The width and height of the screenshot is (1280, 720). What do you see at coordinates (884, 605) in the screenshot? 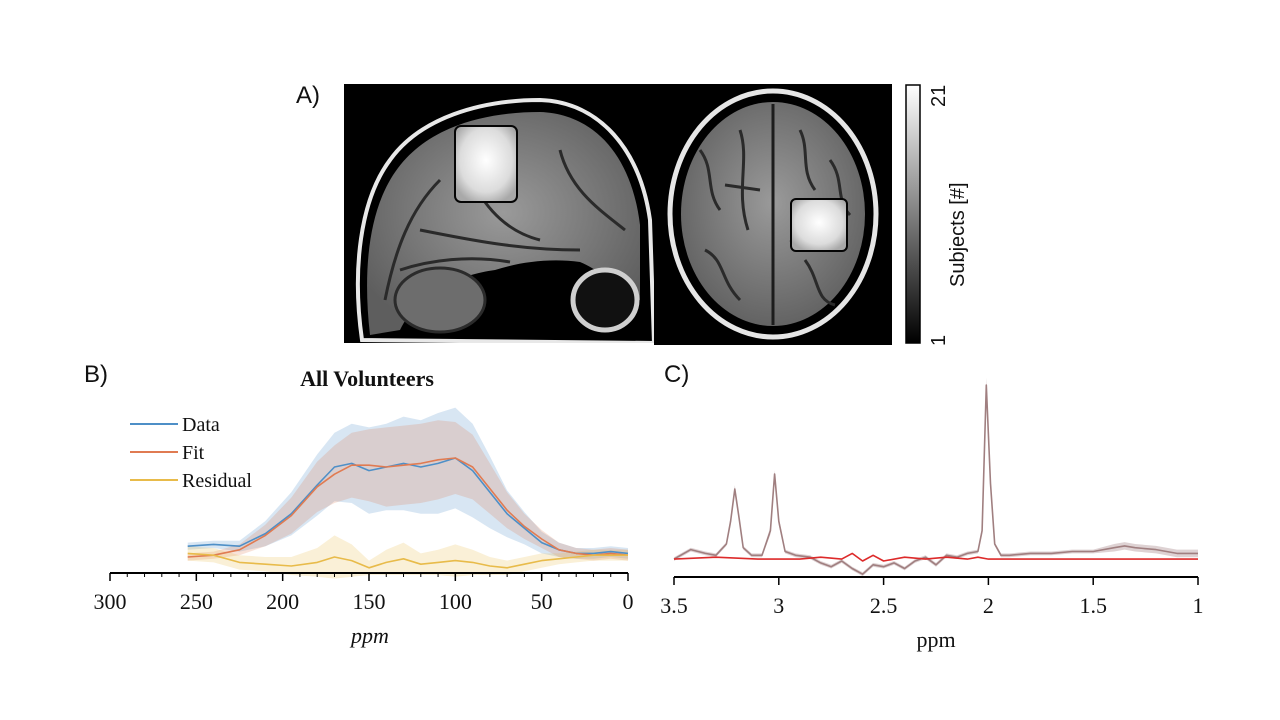
I see `chart-c-xtick-label-2-5: 2.5` at bounding box center [884, 605].